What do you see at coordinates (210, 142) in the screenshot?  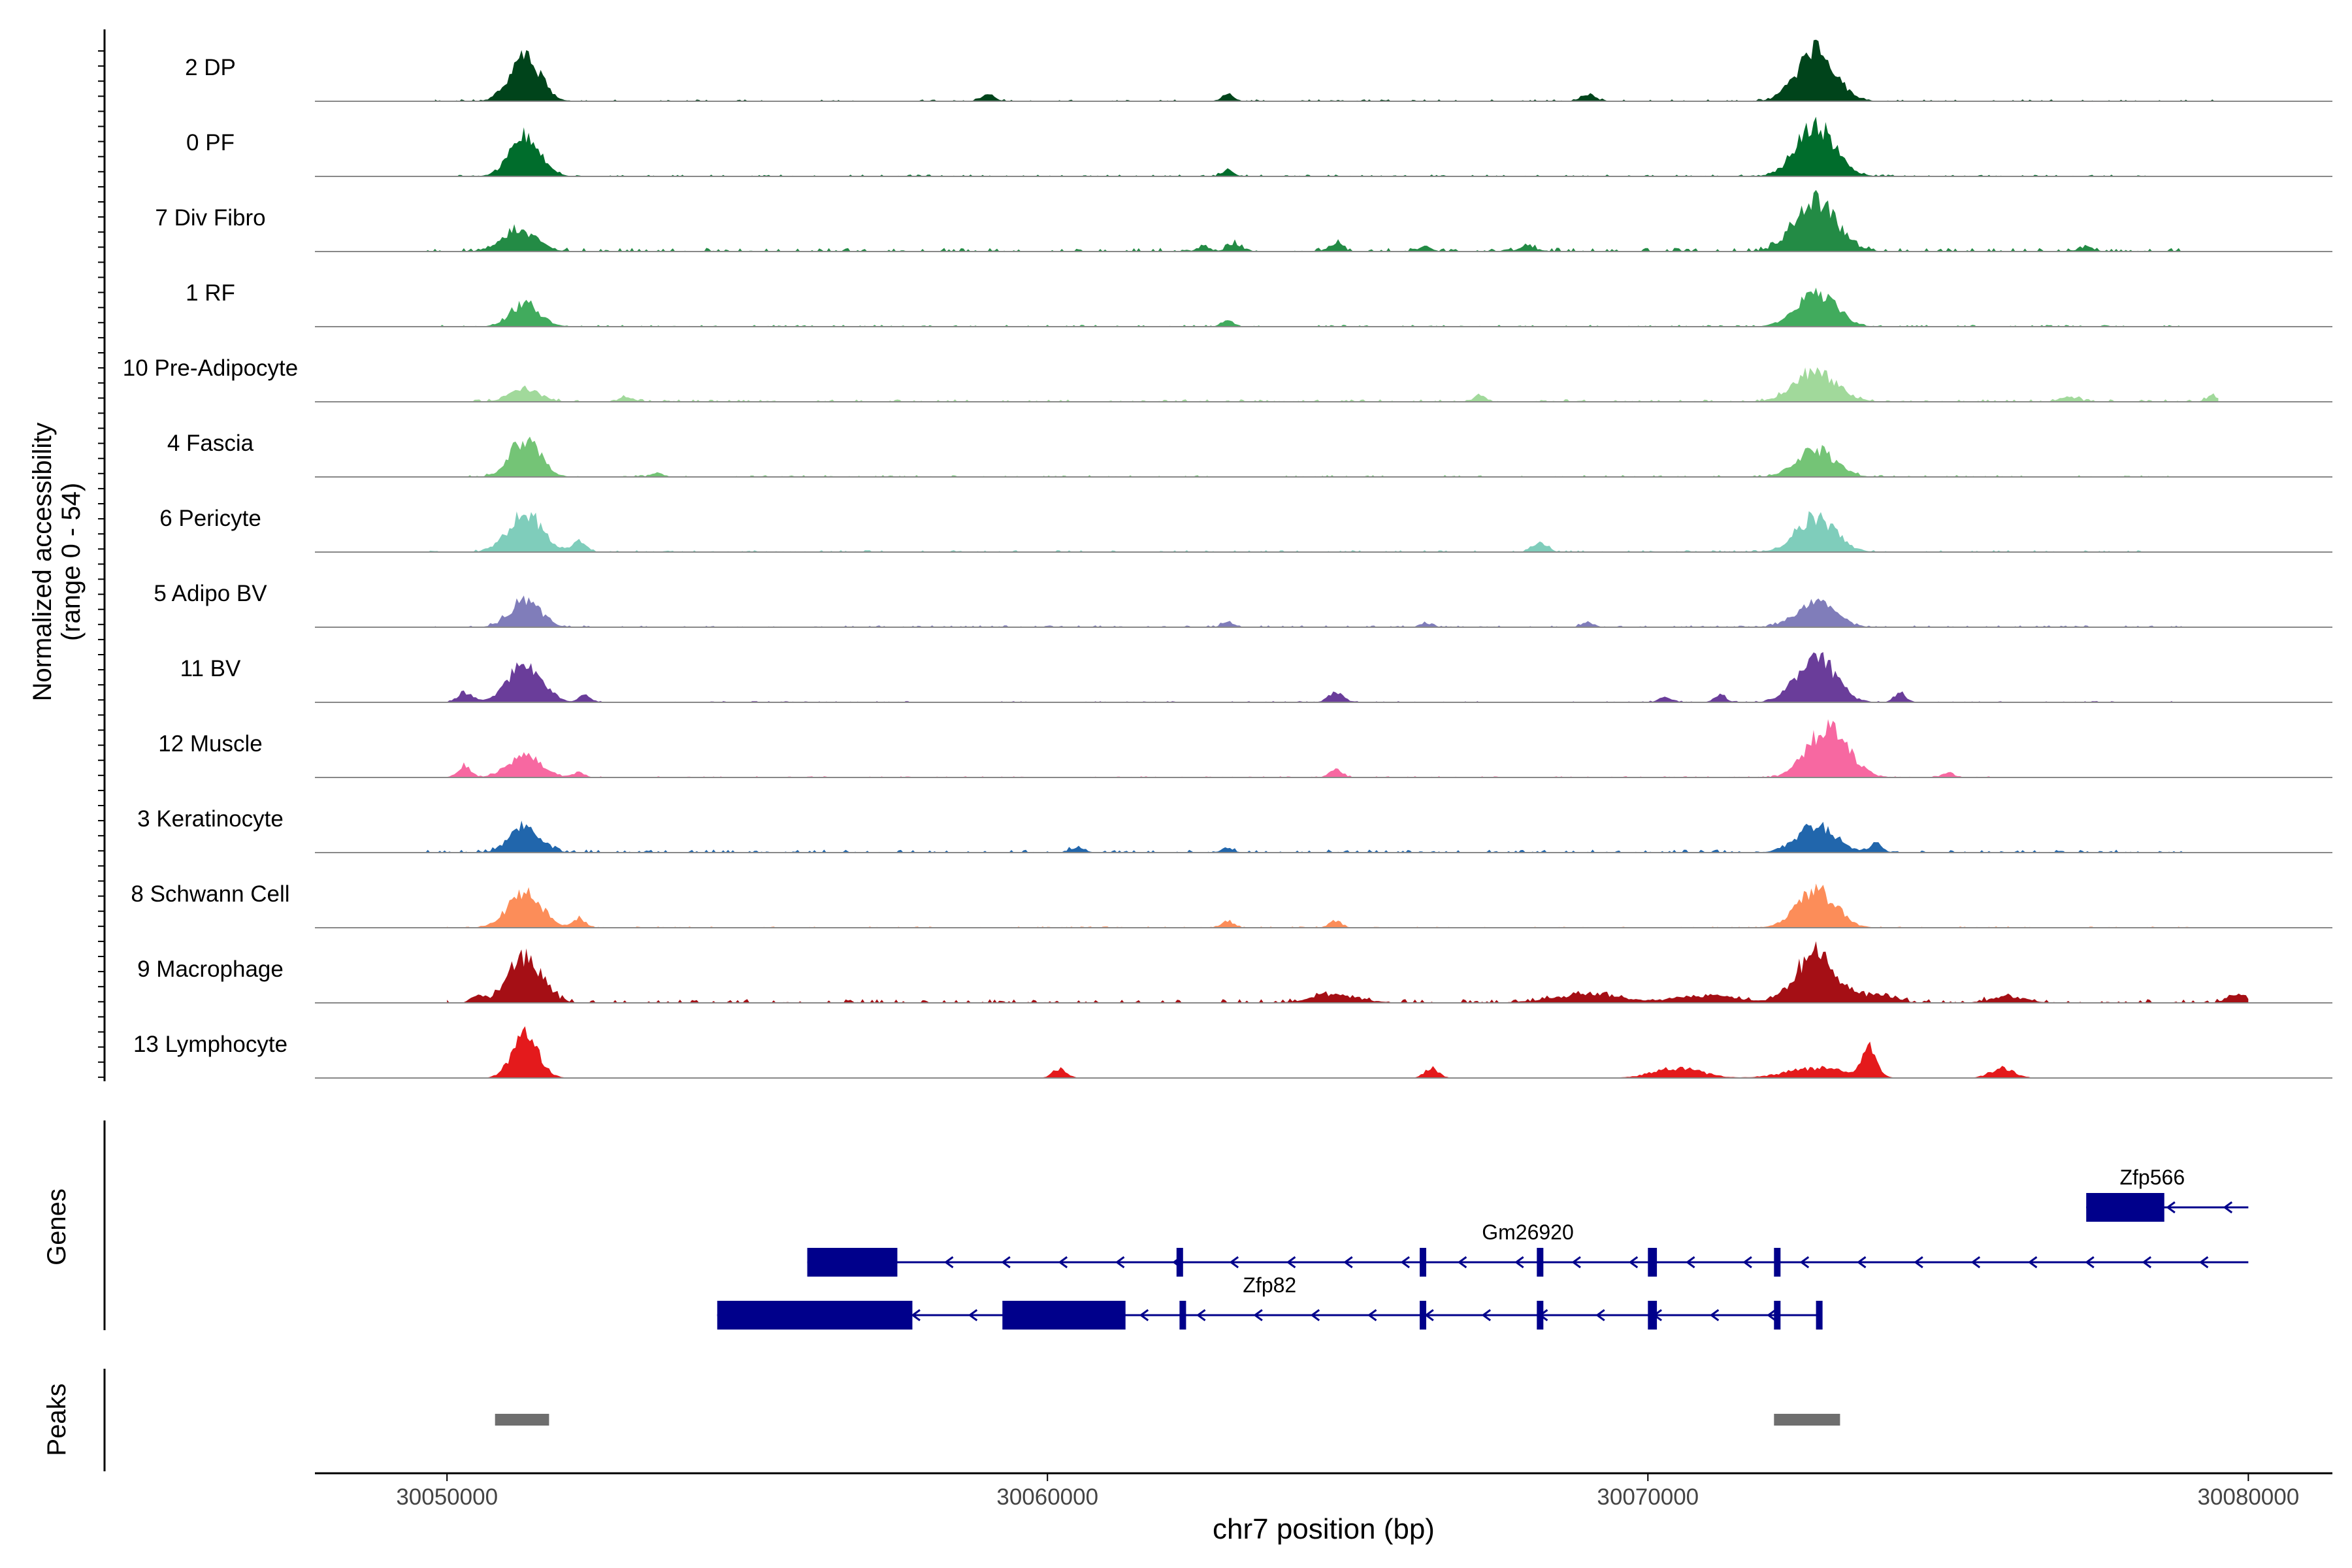 I see `track-label: 0 PF` at bounding box center [210, 142].